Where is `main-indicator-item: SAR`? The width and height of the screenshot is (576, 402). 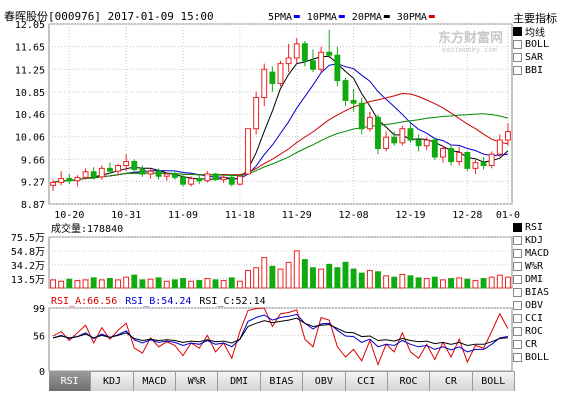
main-indicator-item: SAR is located at coordinates (528, 57).